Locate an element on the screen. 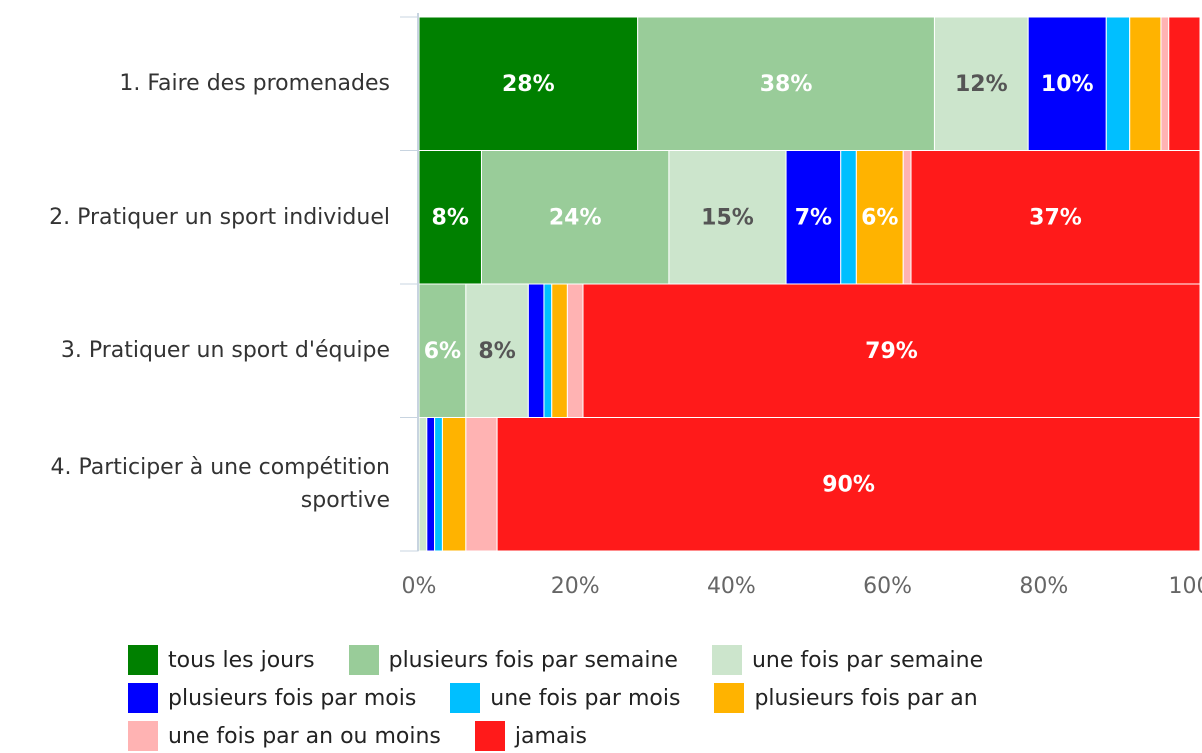 The image size is (1202, 753). data-label: 15% is located at coordinates (727, 217).